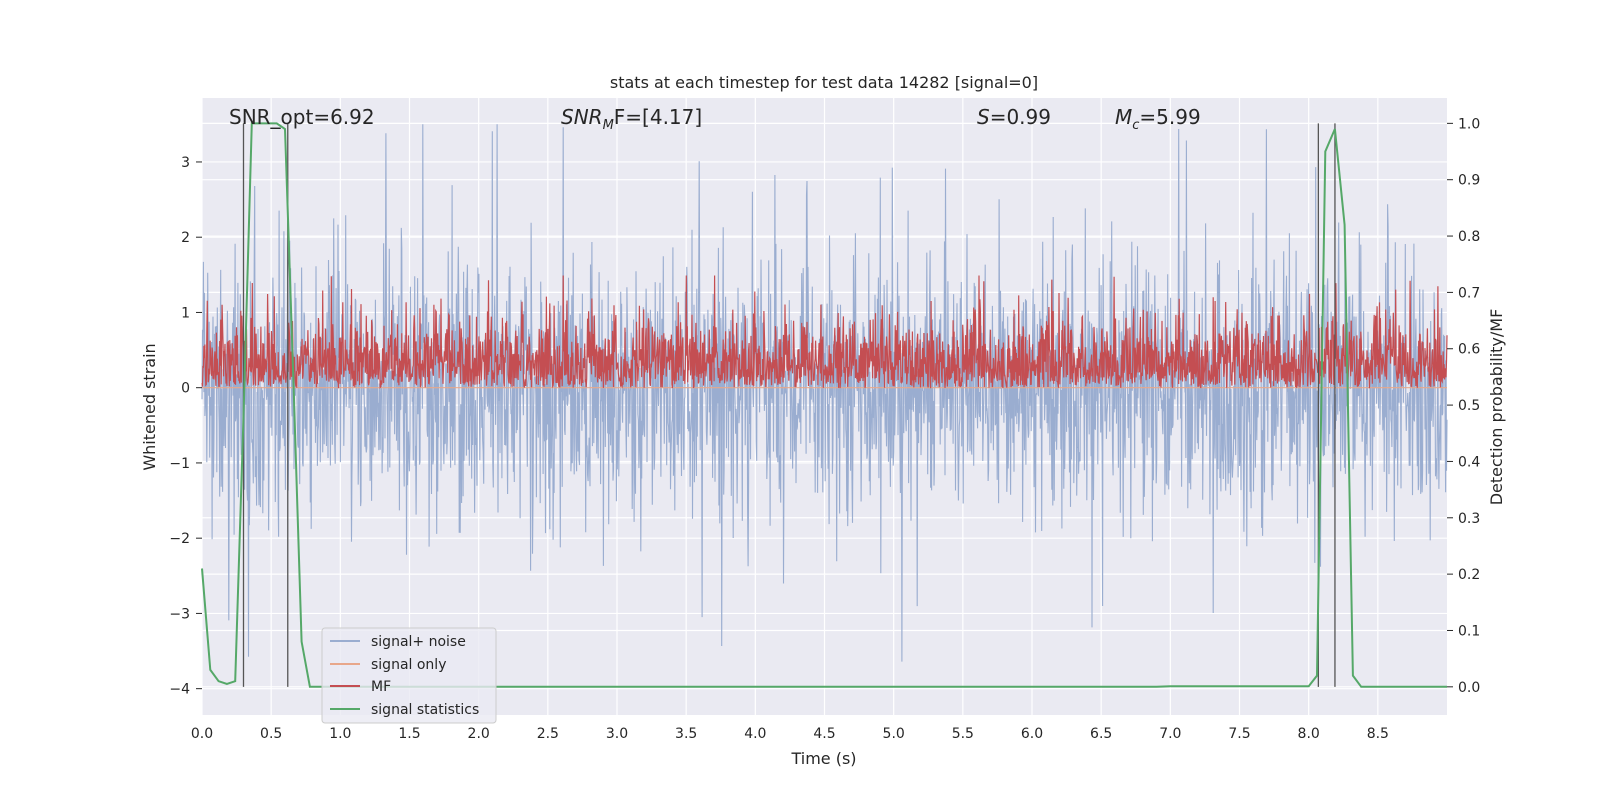 This screenshot has width=1600, height=804. Describe the element at coordinates (1135, 125) in the screenshot. I see `mc-sub: c` at that location.